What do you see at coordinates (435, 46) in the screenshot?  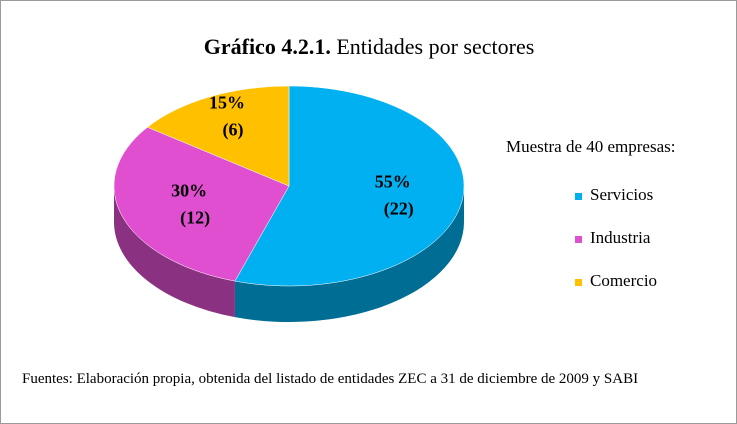 I see `chart-subtitle: Entidades por sectores` at bounding box center [435, 46].